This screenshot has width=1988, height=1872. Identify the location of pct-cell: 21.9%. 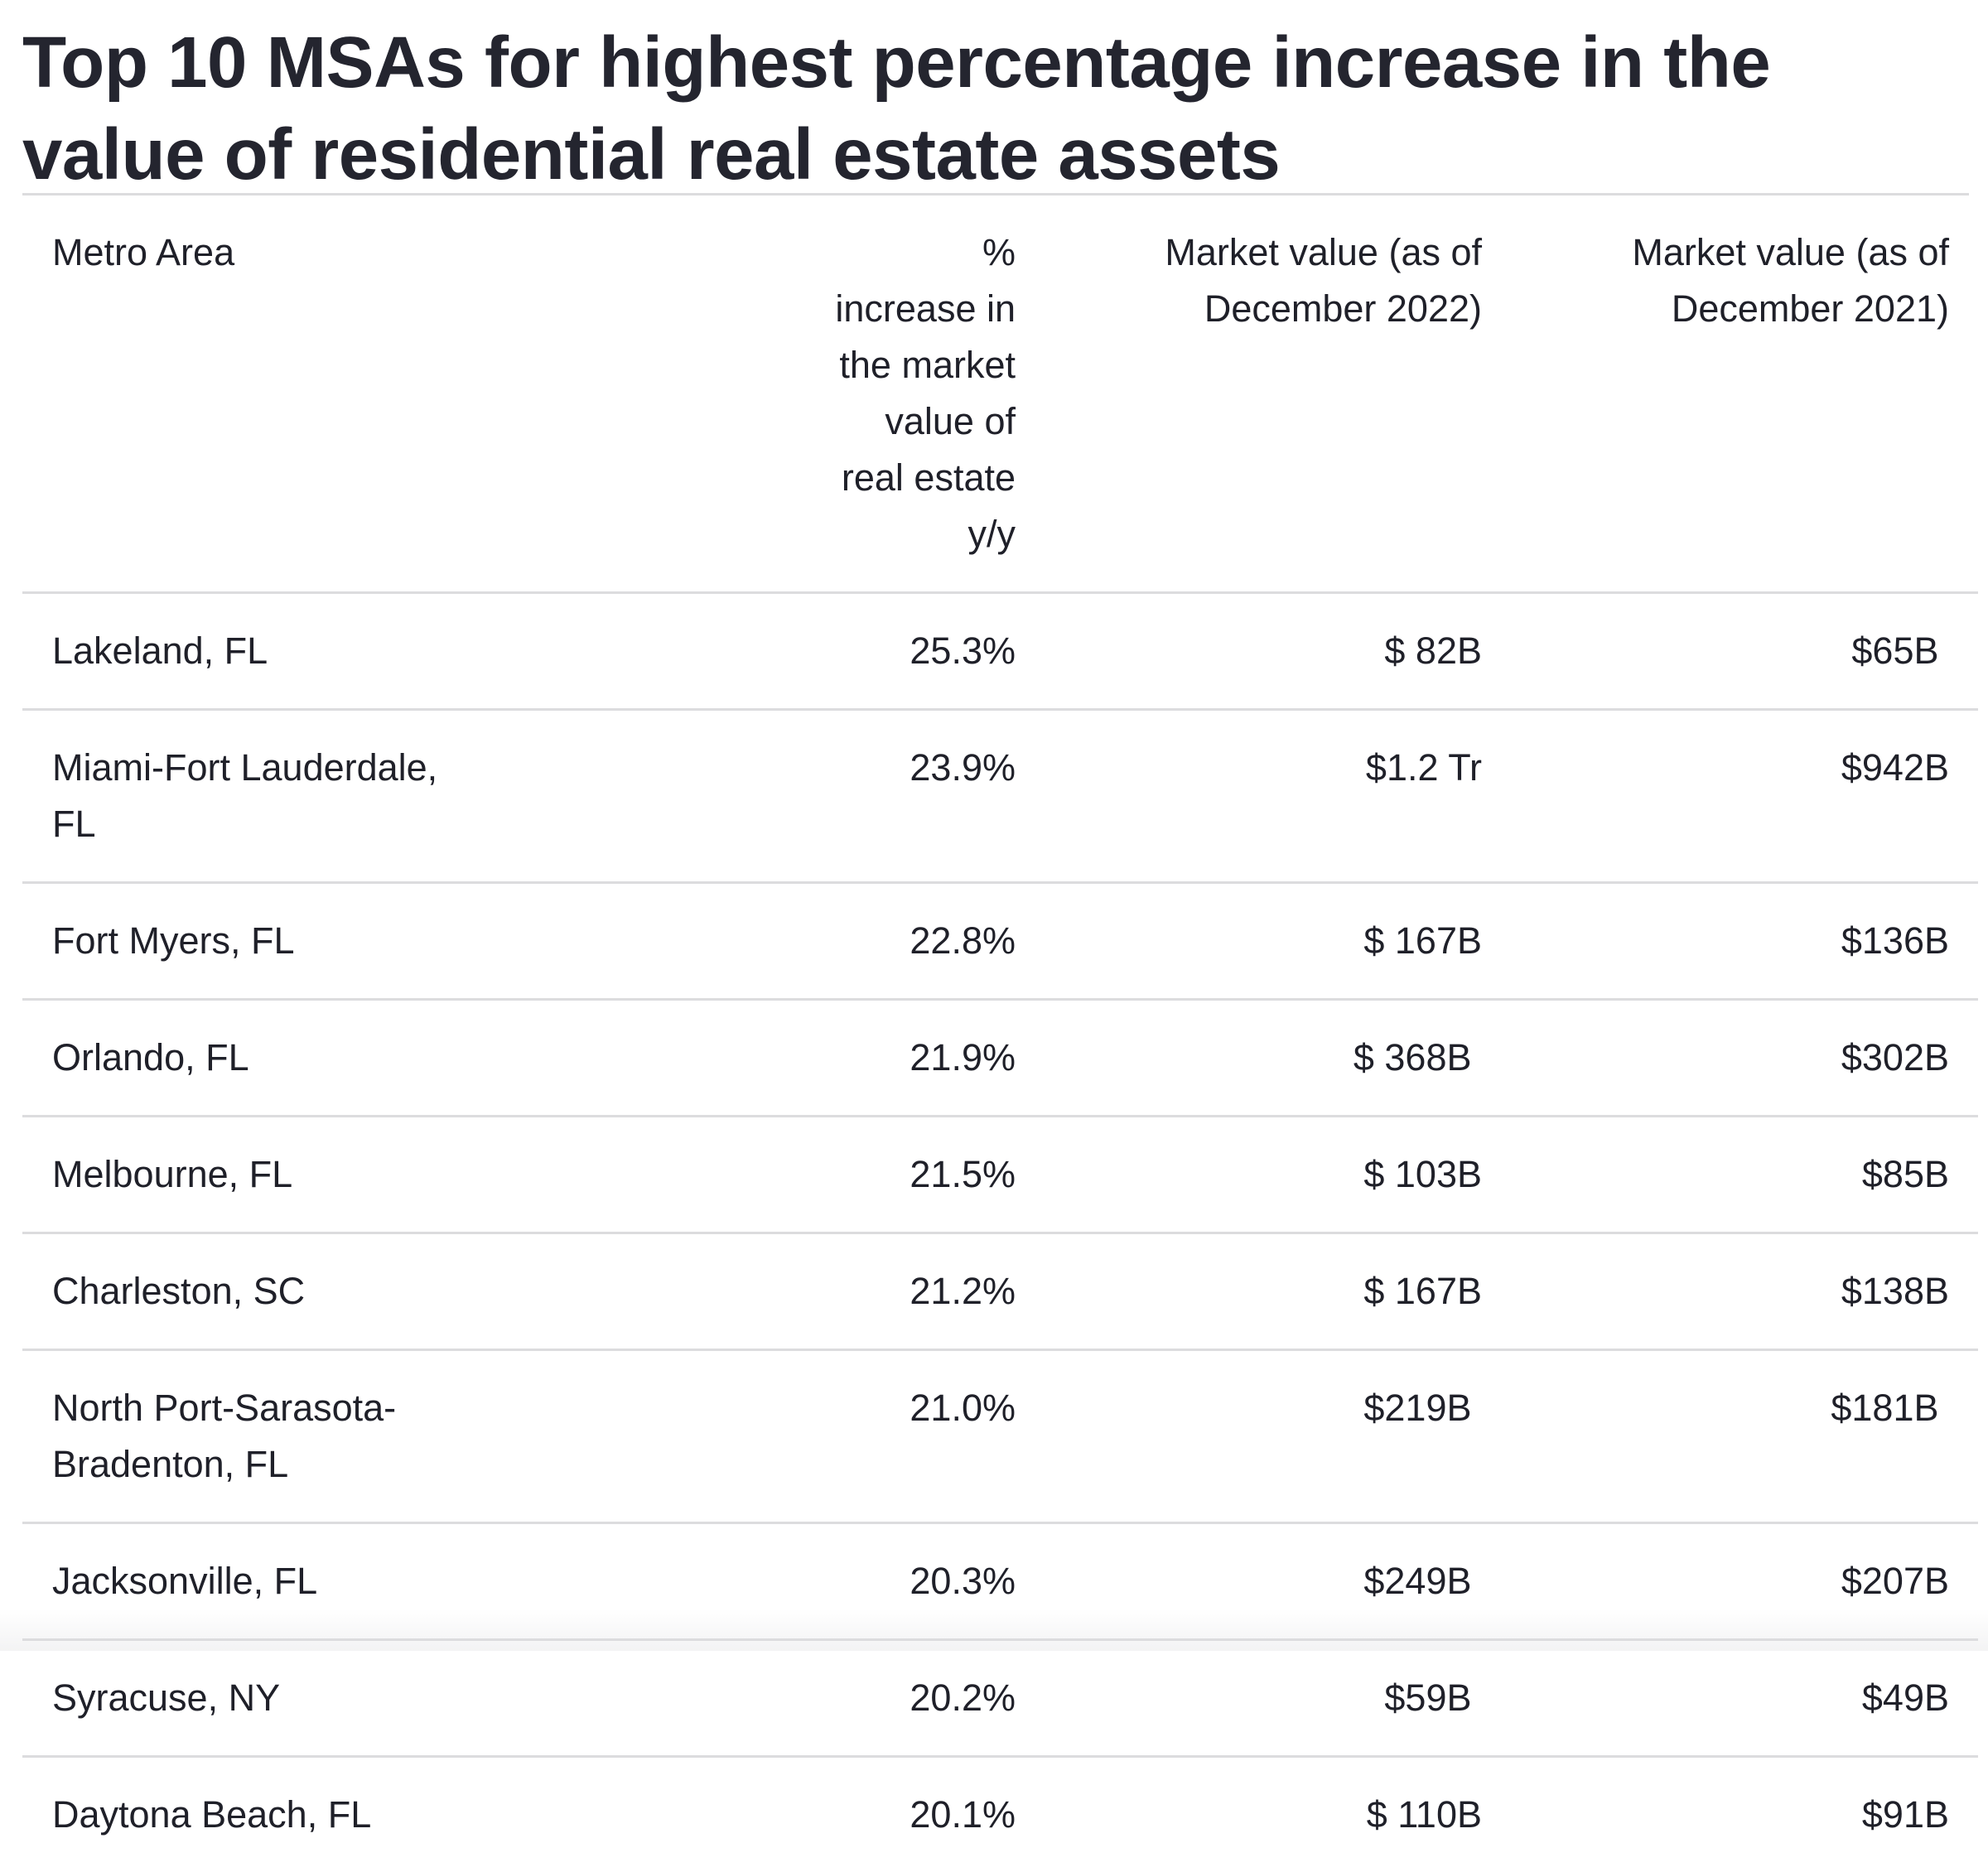
(767, 1058).